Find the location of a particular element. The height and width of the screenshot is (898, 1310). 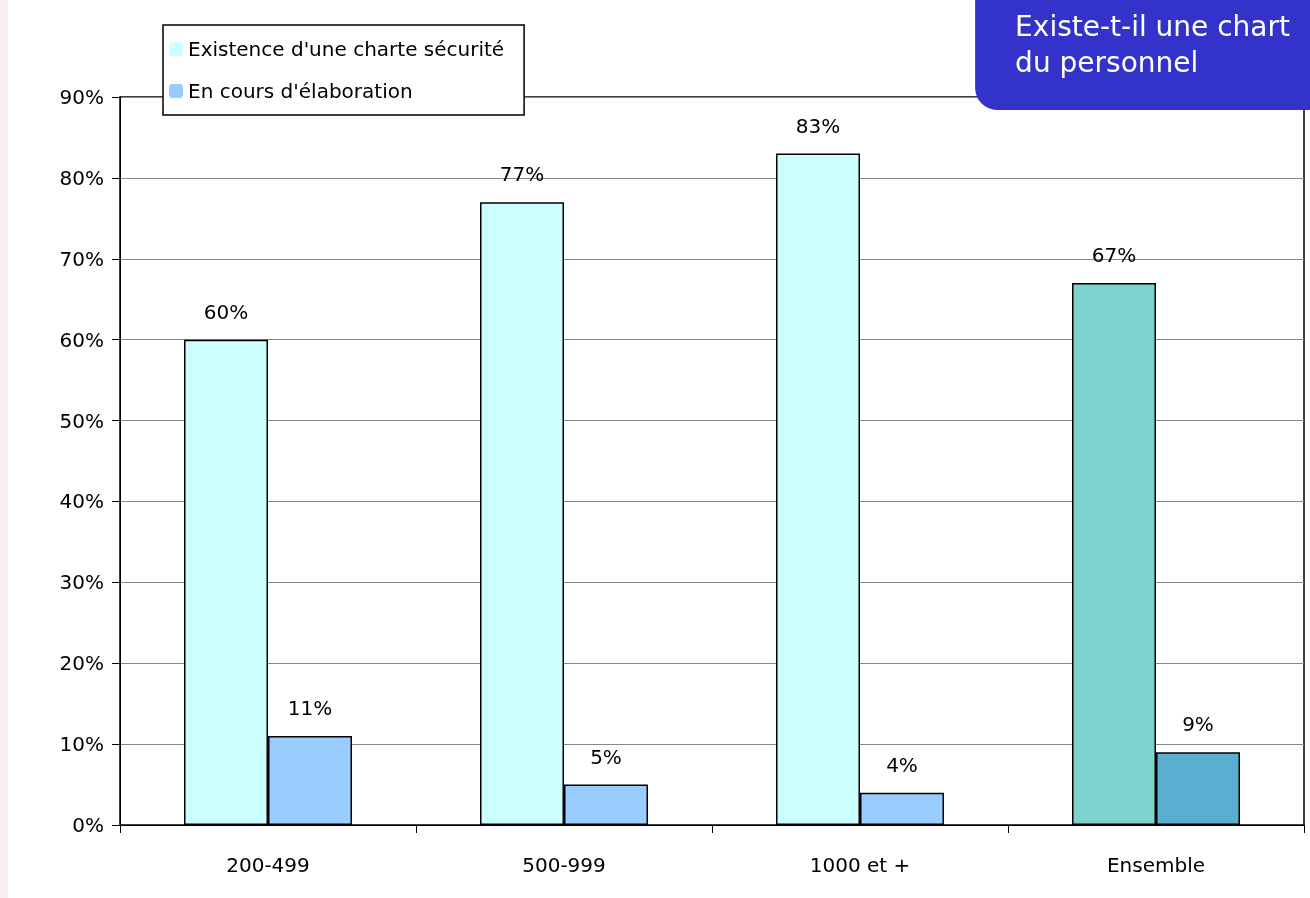

y-tick-label: 90% is located at coordinates (81, 97).